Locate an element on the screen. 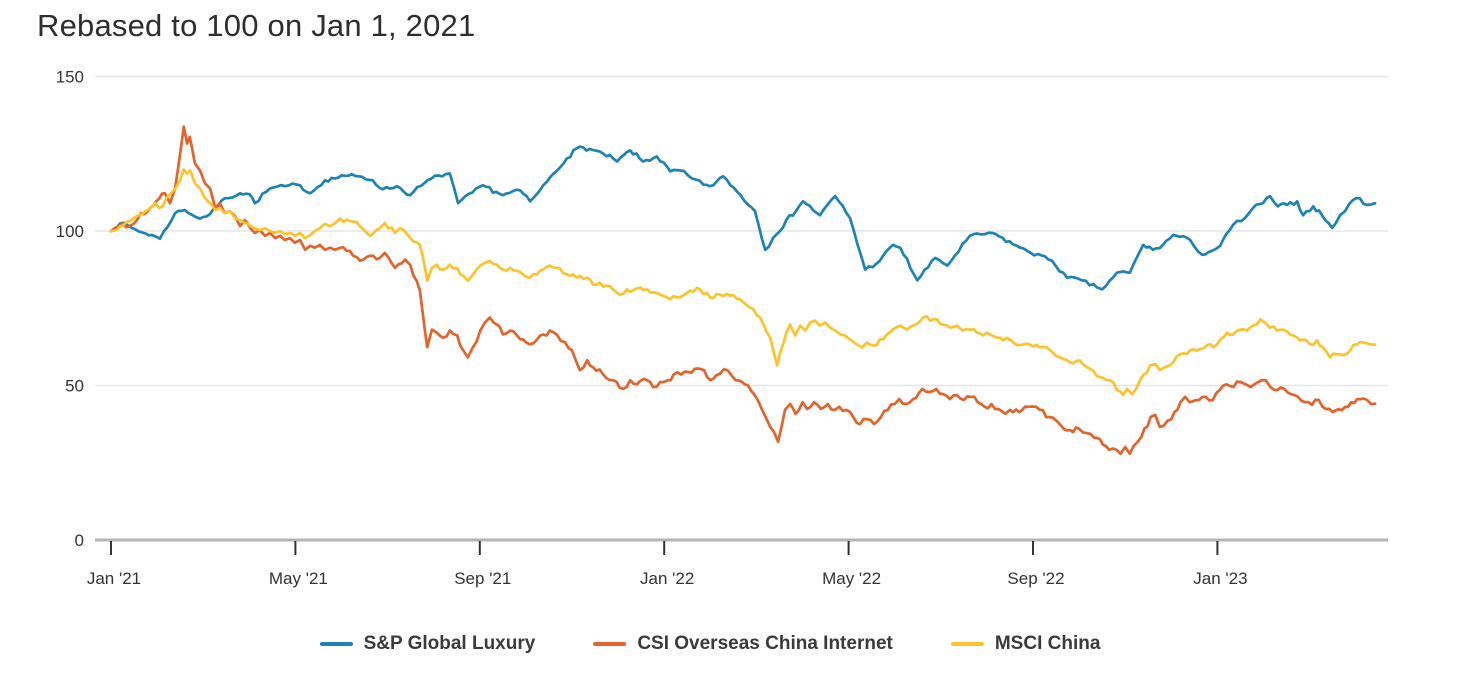 The height and width of the screenshot is (685, 1473). legend-item-csi-overseas-china-internet: CSI Overseas China Internet is located at coordinates (743, 644).